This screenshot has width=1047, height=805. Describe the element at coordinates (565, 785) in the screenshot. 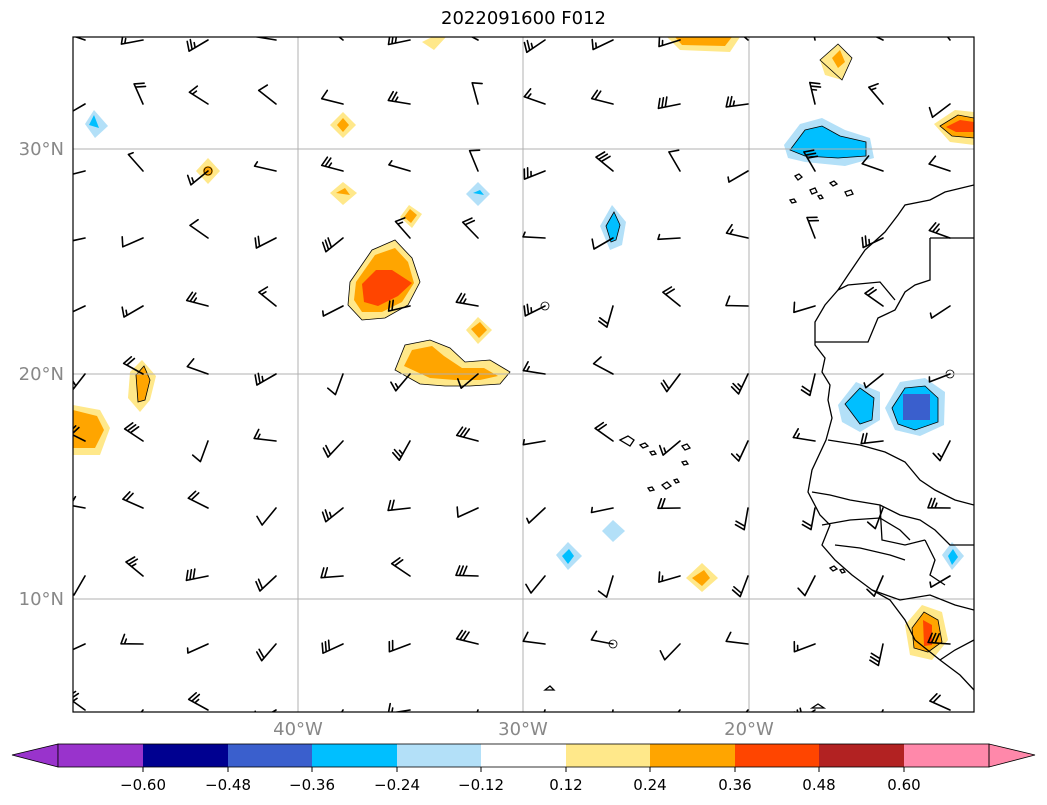

I see `colorbar-tick-label: 0.12` at that location.